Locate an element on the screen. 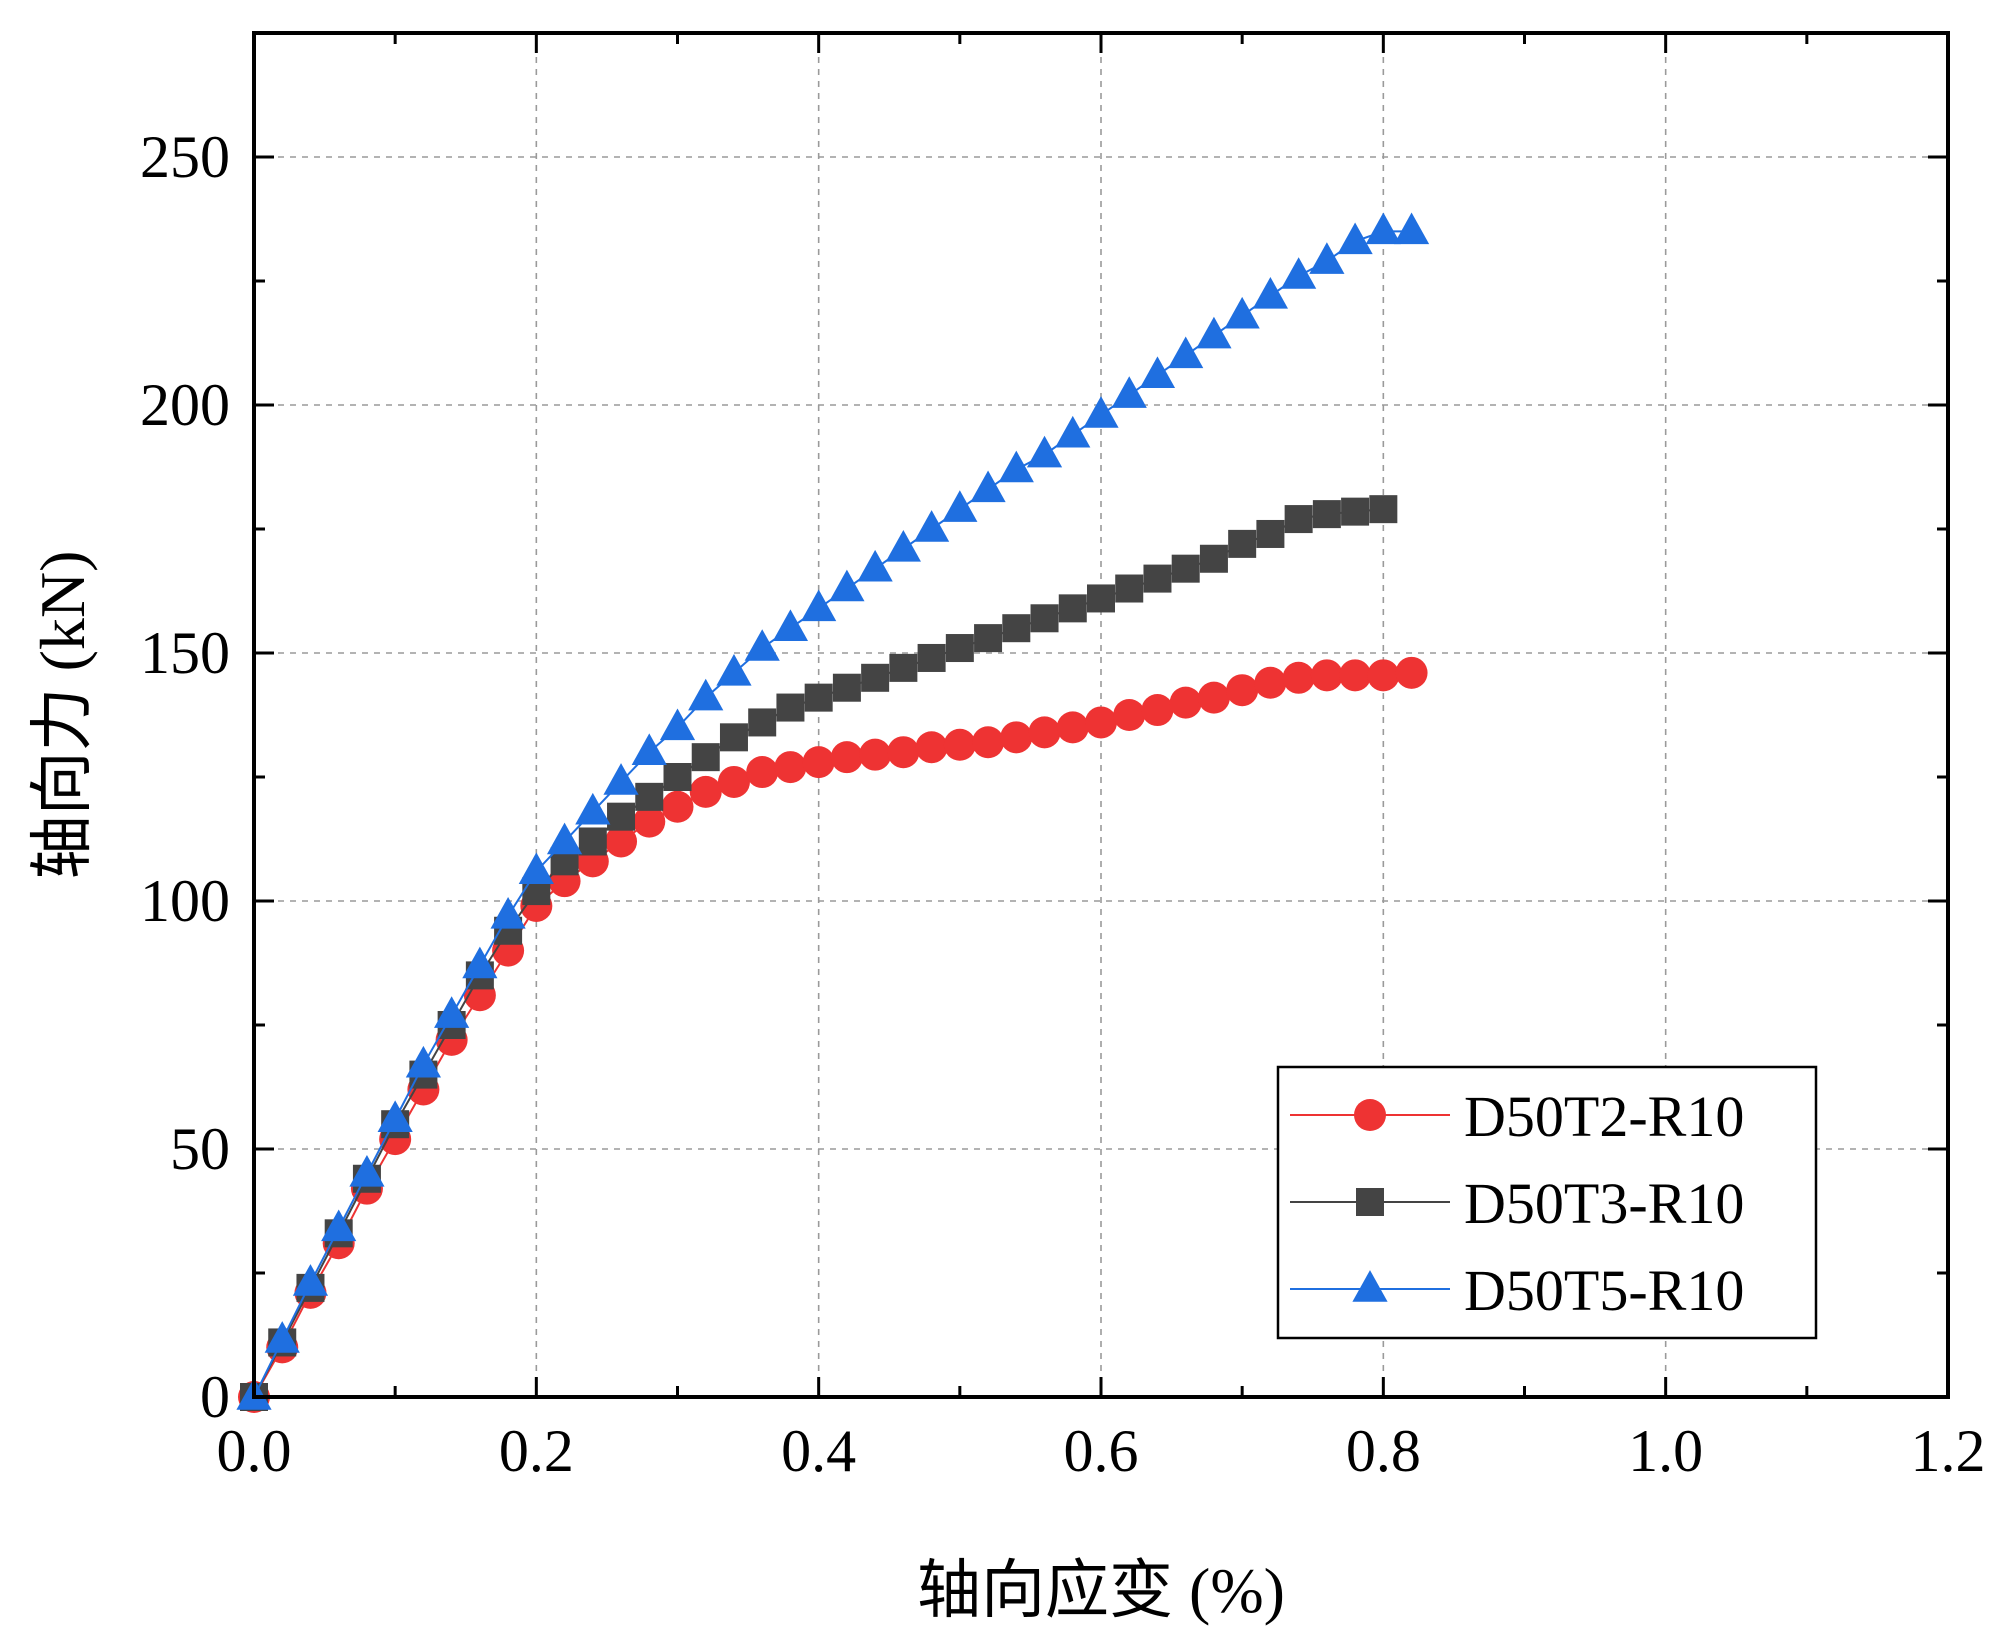  legend: D50T2-R10 D50T3-R10 D50T5-R10 is located at coordinates (1547, 1202).